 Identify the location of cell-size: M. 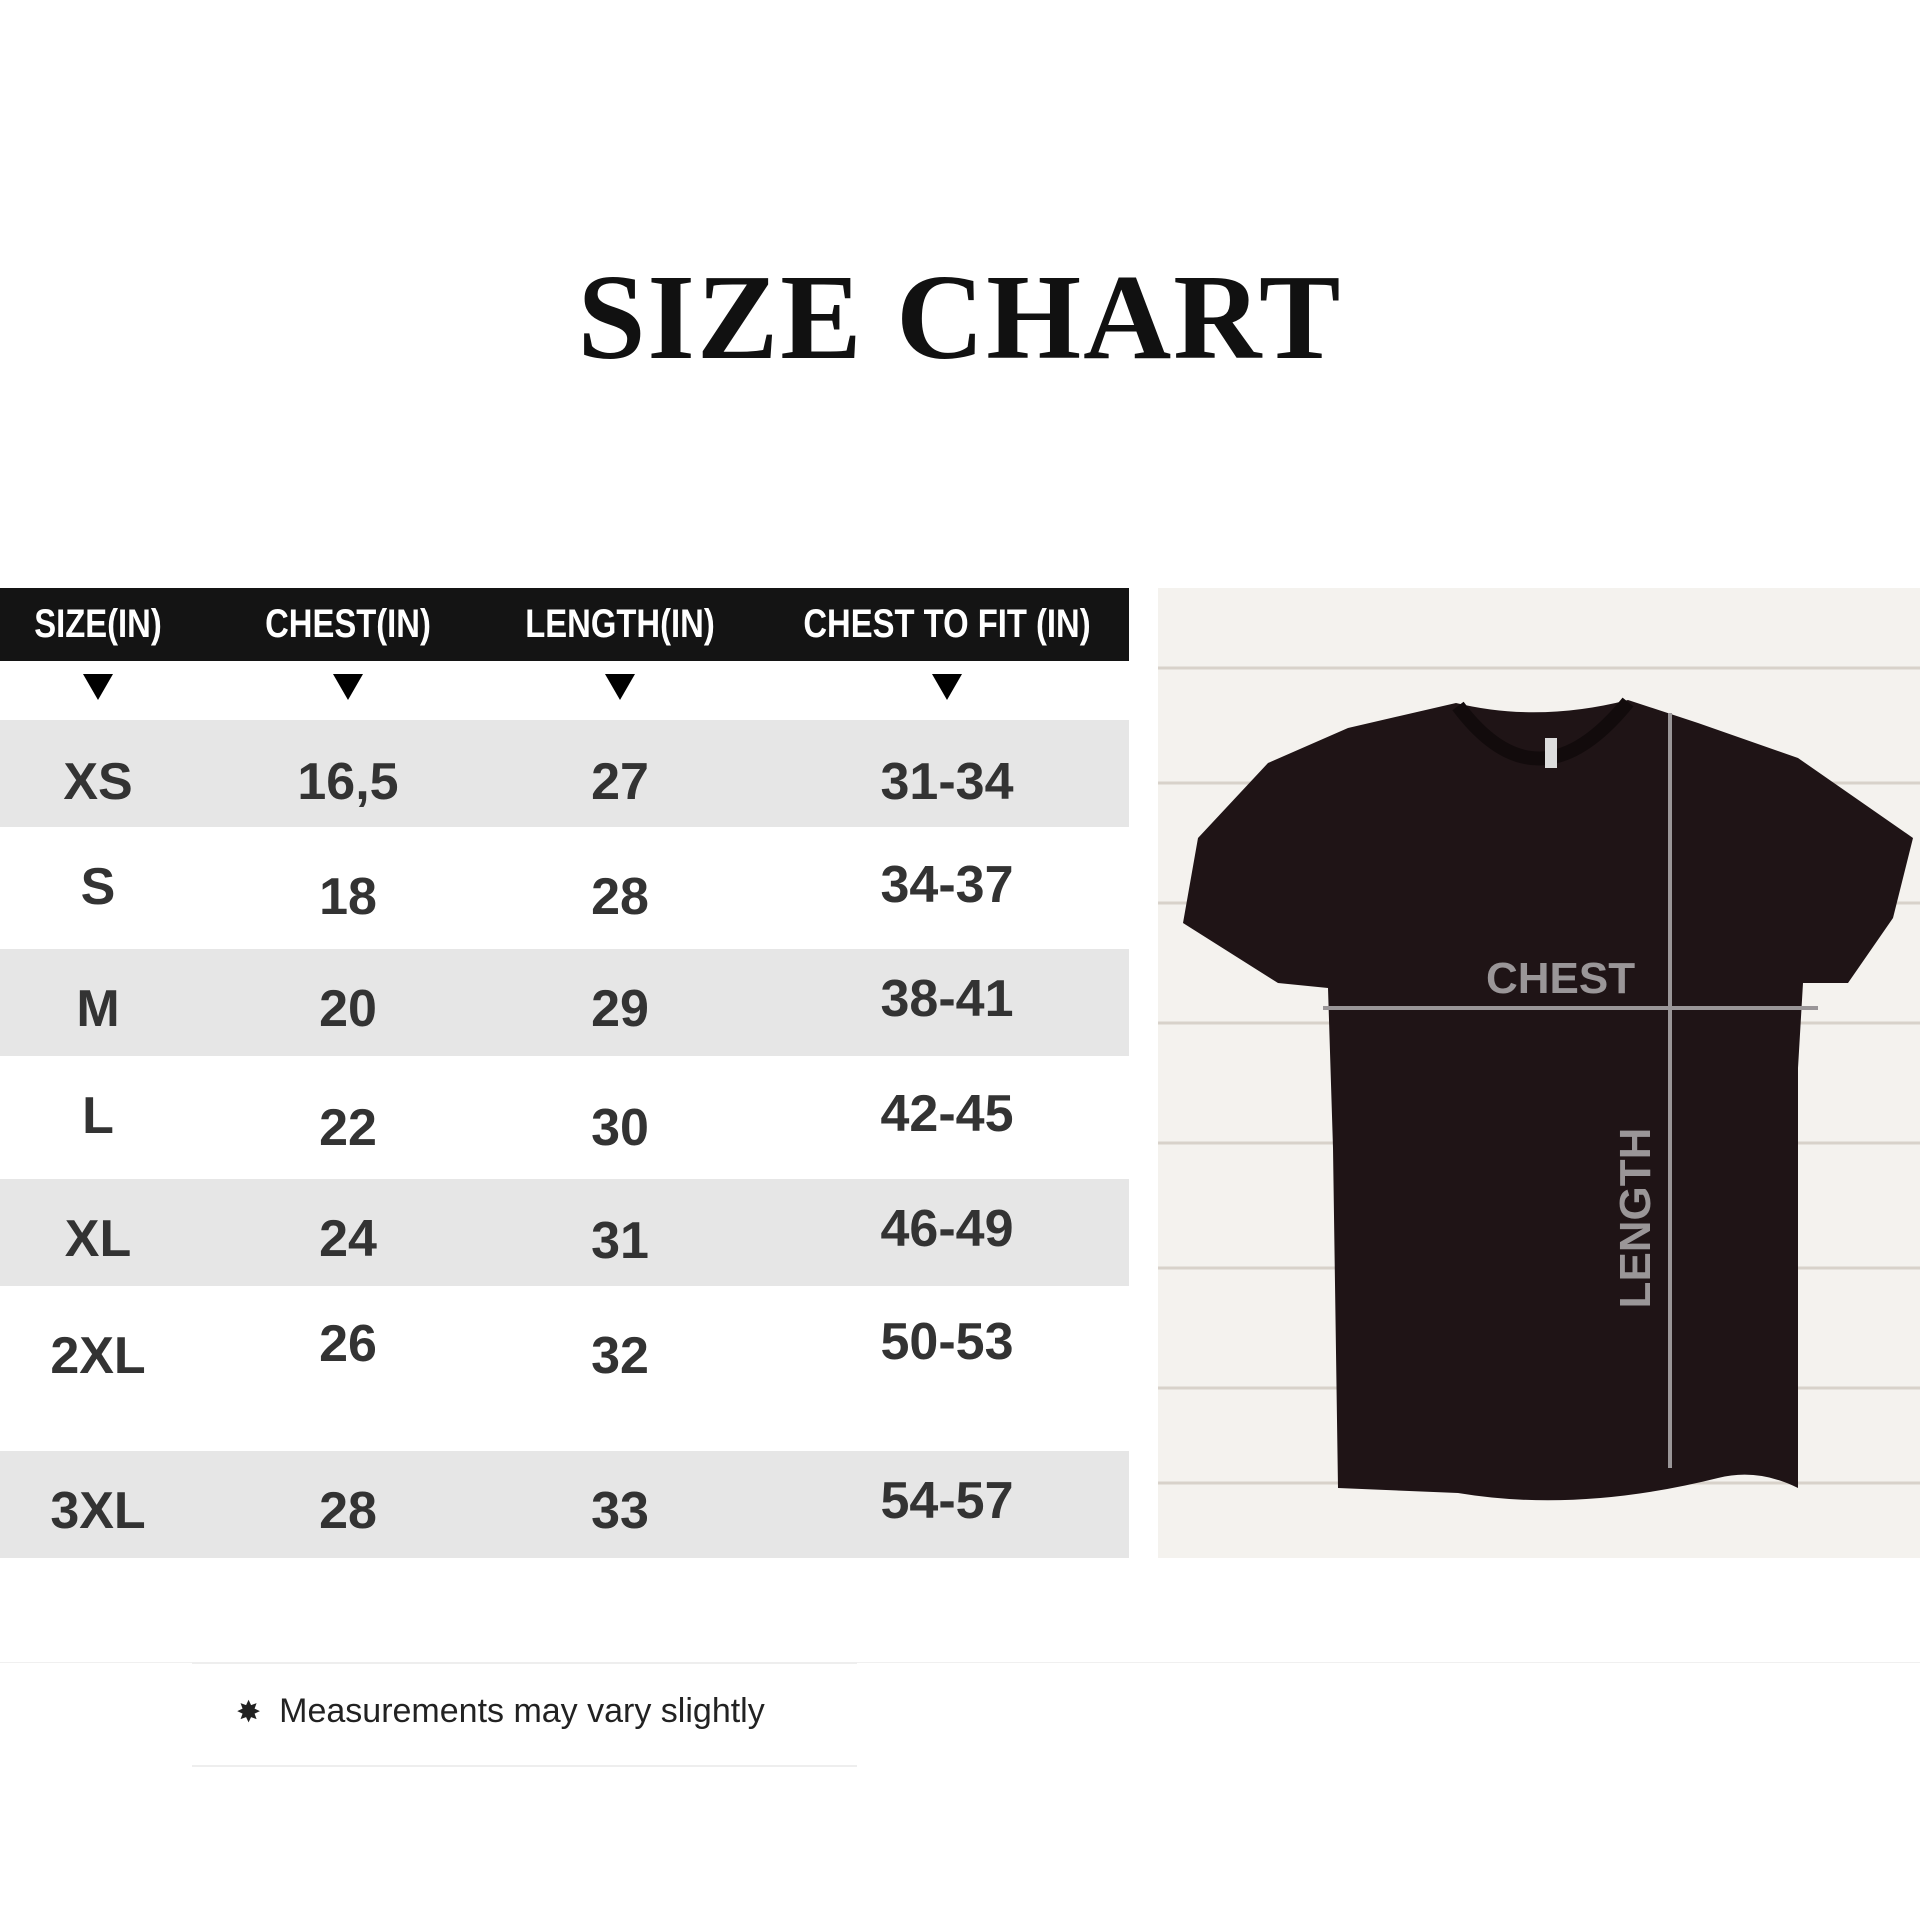
(98, 1009).